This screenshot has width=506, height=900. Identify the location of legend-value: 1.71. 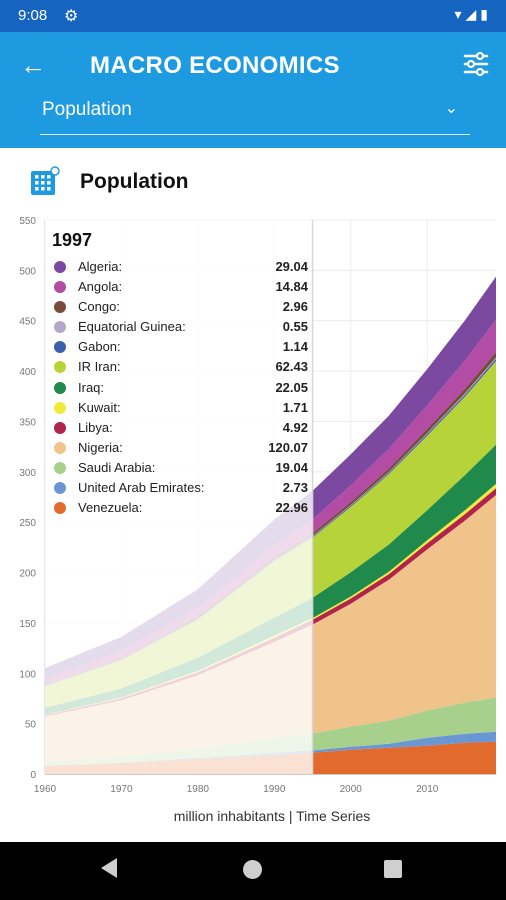
(295, 407).